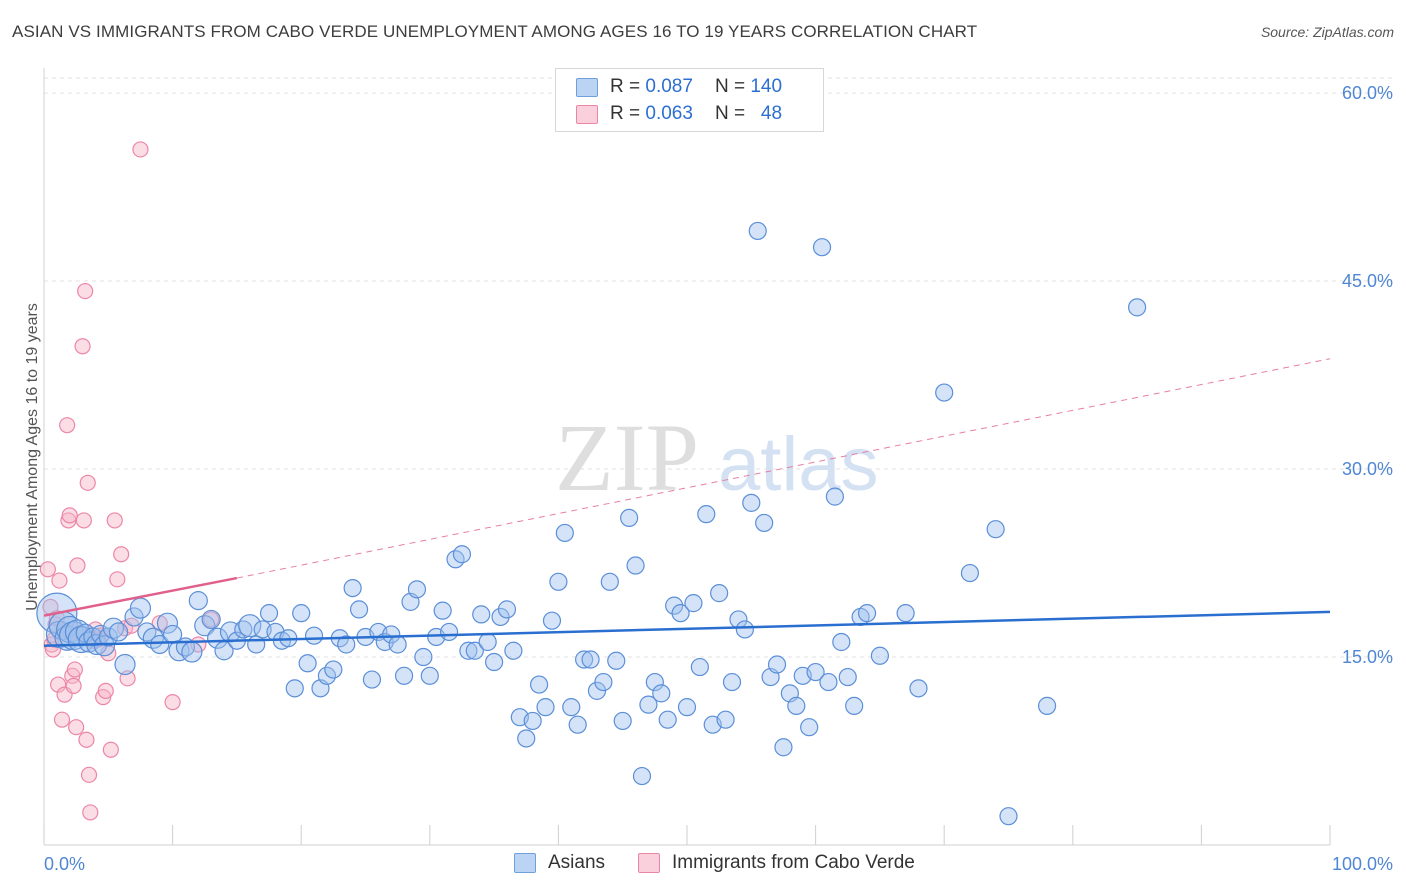 The image size is (1406, 892). Describe the element at coordinates (798, 464) in the screenshot. I see `watermark-atlas: atlas` at that location.